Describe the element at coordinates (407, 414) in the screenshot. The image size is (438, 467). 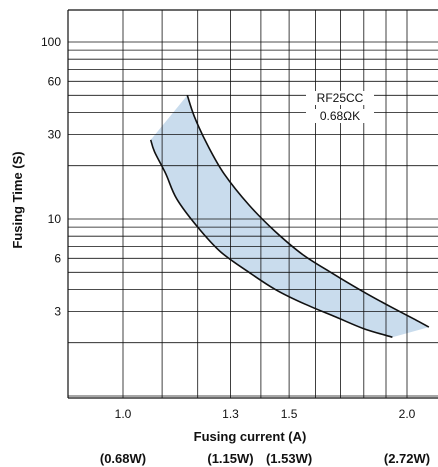
I see `x-tick-label: 2.0` at that location.